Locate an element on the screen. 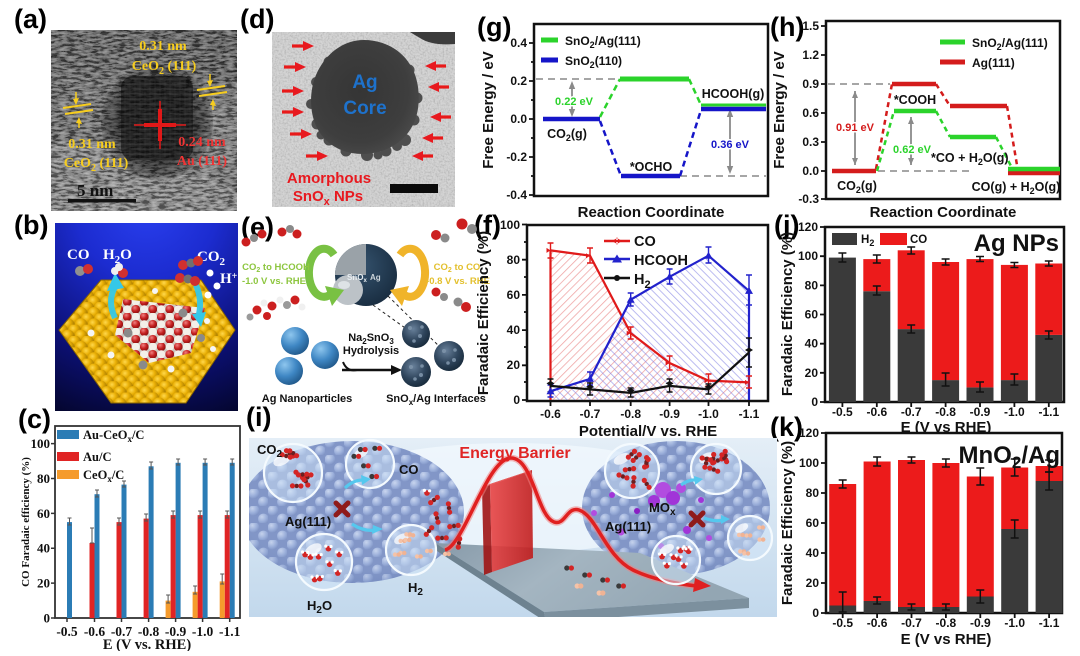 The height and width of the screenshot is (656, 1080). svg-text: 0.6 is located at coordinates (810, 113).